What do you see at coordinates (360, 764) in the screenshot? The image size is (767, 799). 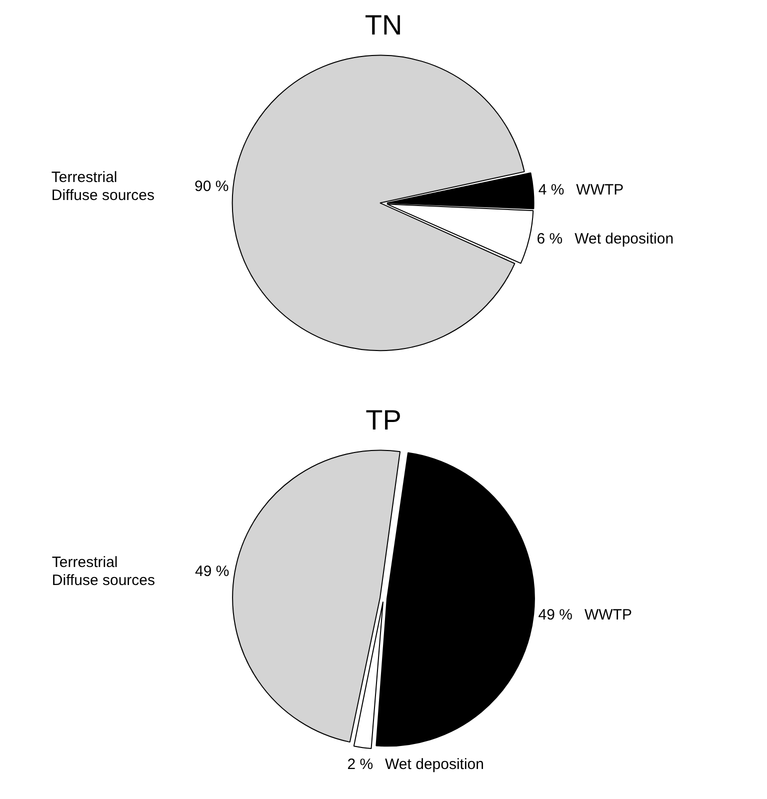 I see `data-label: 2 %` at bounding box center [360, 764].